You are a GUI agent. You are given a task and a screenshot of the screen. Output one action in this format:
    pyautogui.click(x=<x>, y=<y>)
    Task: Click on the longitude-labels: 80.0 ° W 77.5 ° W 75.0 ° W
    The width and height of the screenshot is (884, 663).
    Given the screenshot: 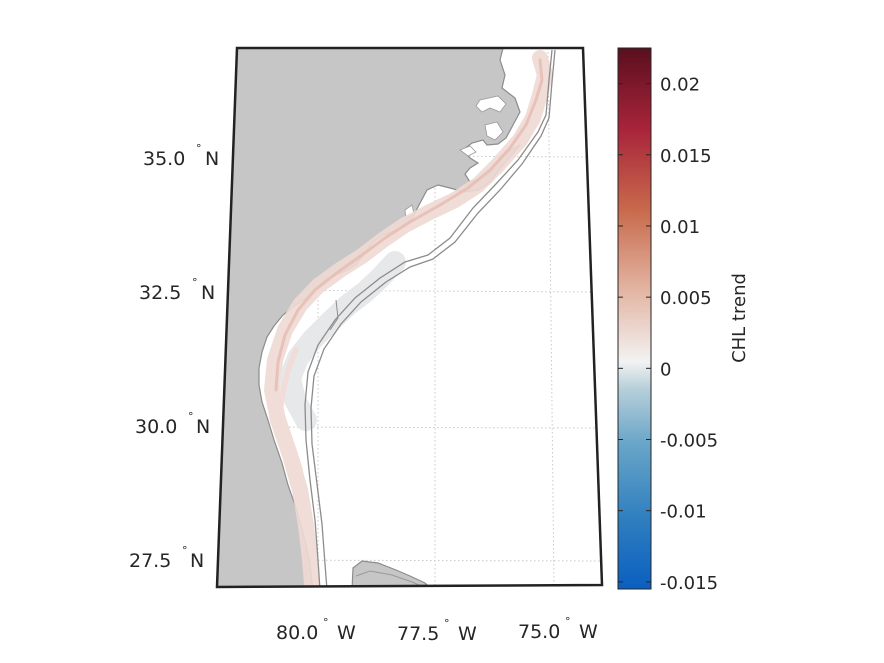 What is the action you would take?
    pyautogui.click(x=437, y=630)
    